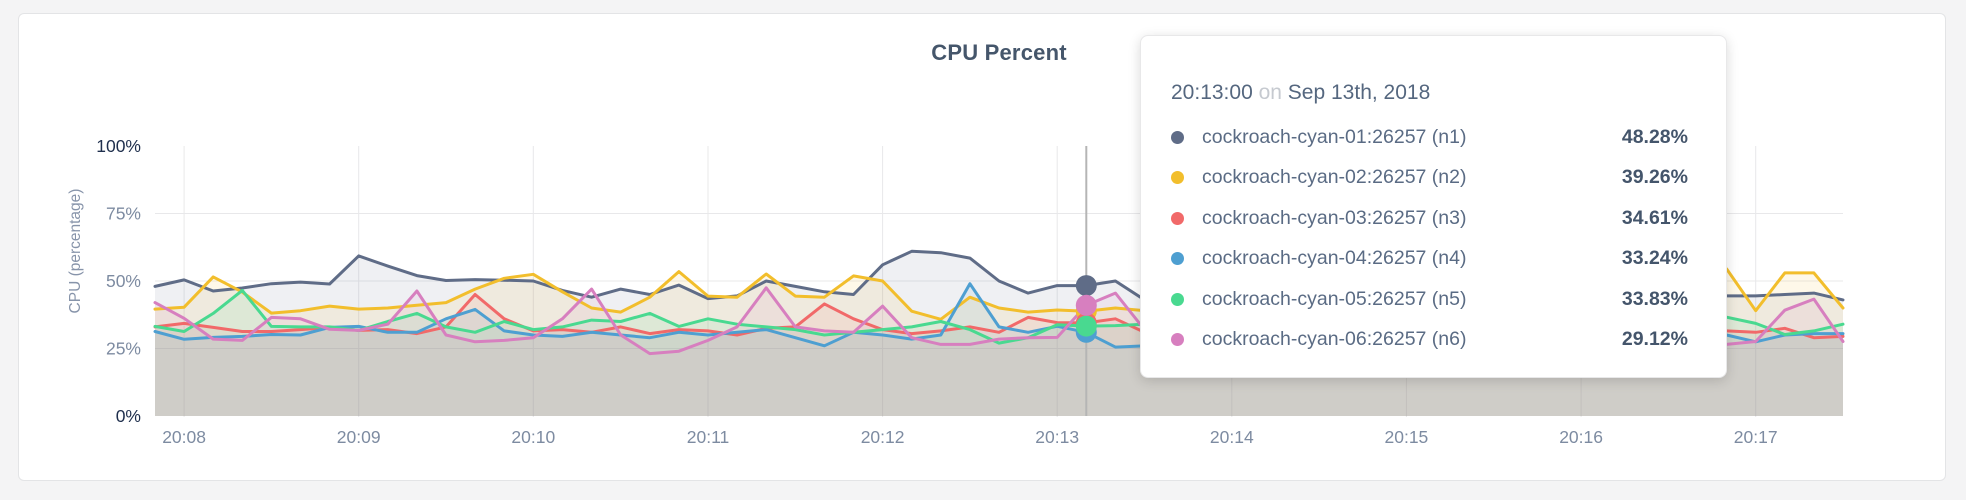 Image resolution: width=1966 pixels, height=500 pixels. Describe the element at coordinates (1654, 298) in the screenshot. I see `series-value: 33.83%` at that location.